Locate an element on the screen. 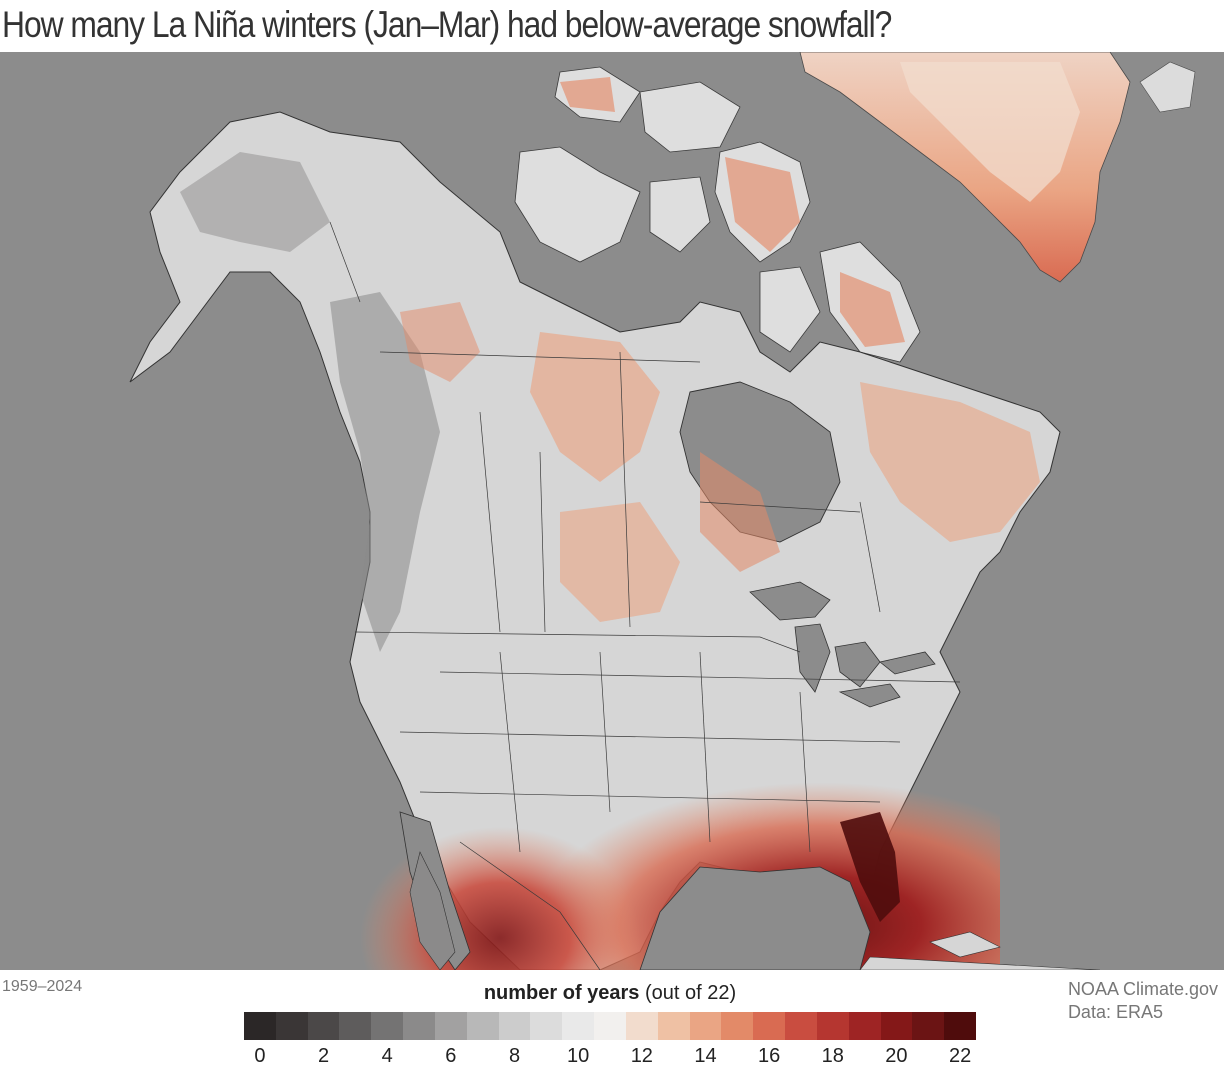  legend-tick: 0 is located at coordinates (260, 1056).